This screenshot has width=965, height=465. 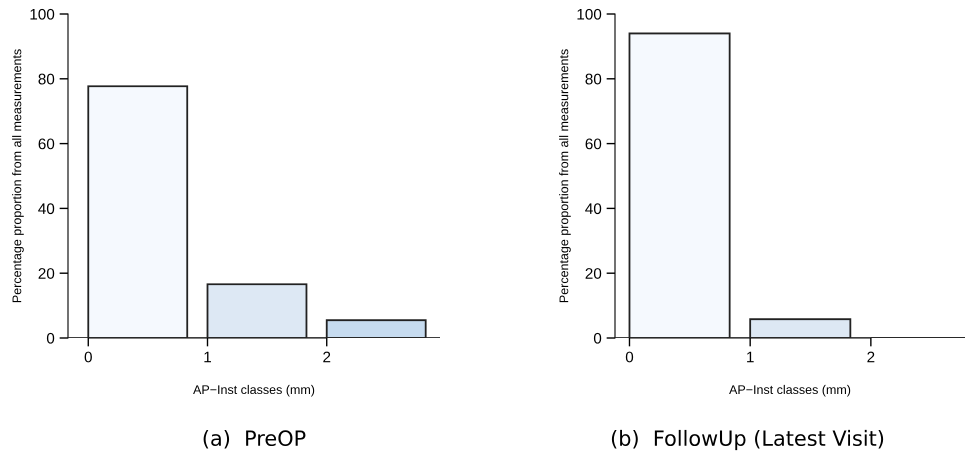 What do you see at coordinates (255, 439) in the screenshot?
I see `text: (a) PreOP` at bounding box center [255, 439].